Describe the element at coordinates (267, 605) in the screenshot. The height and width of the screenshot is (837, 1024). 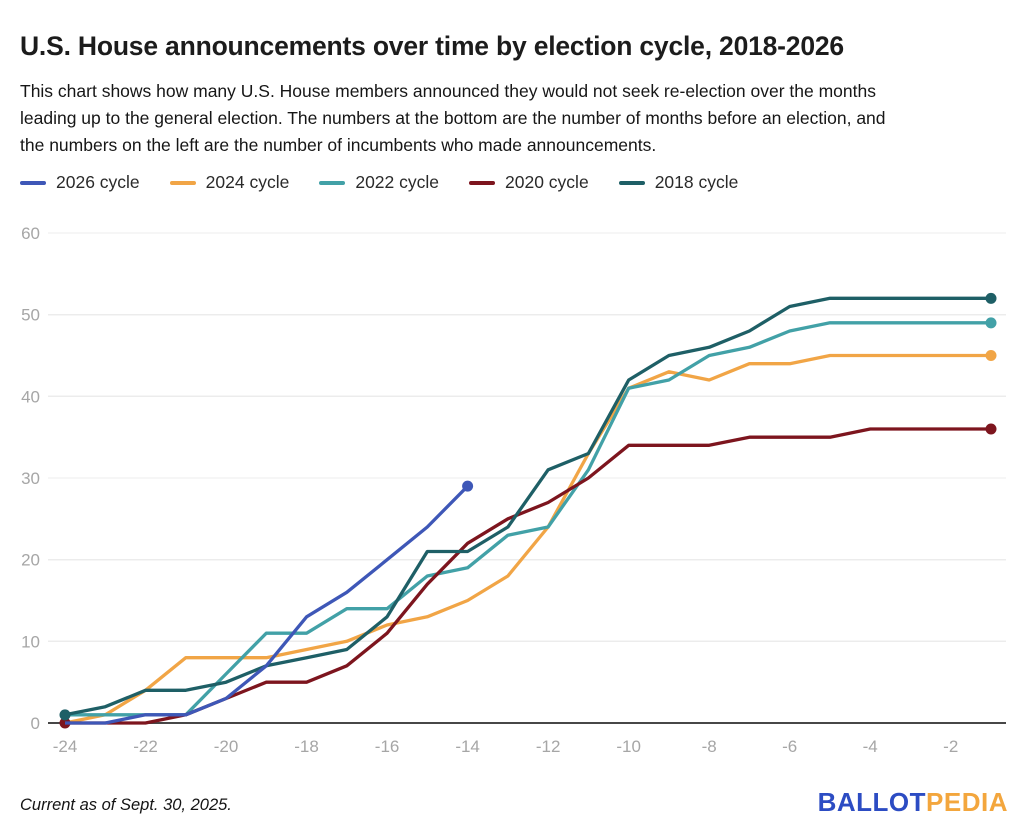
I see `series-line-2026-cycle` at that location.